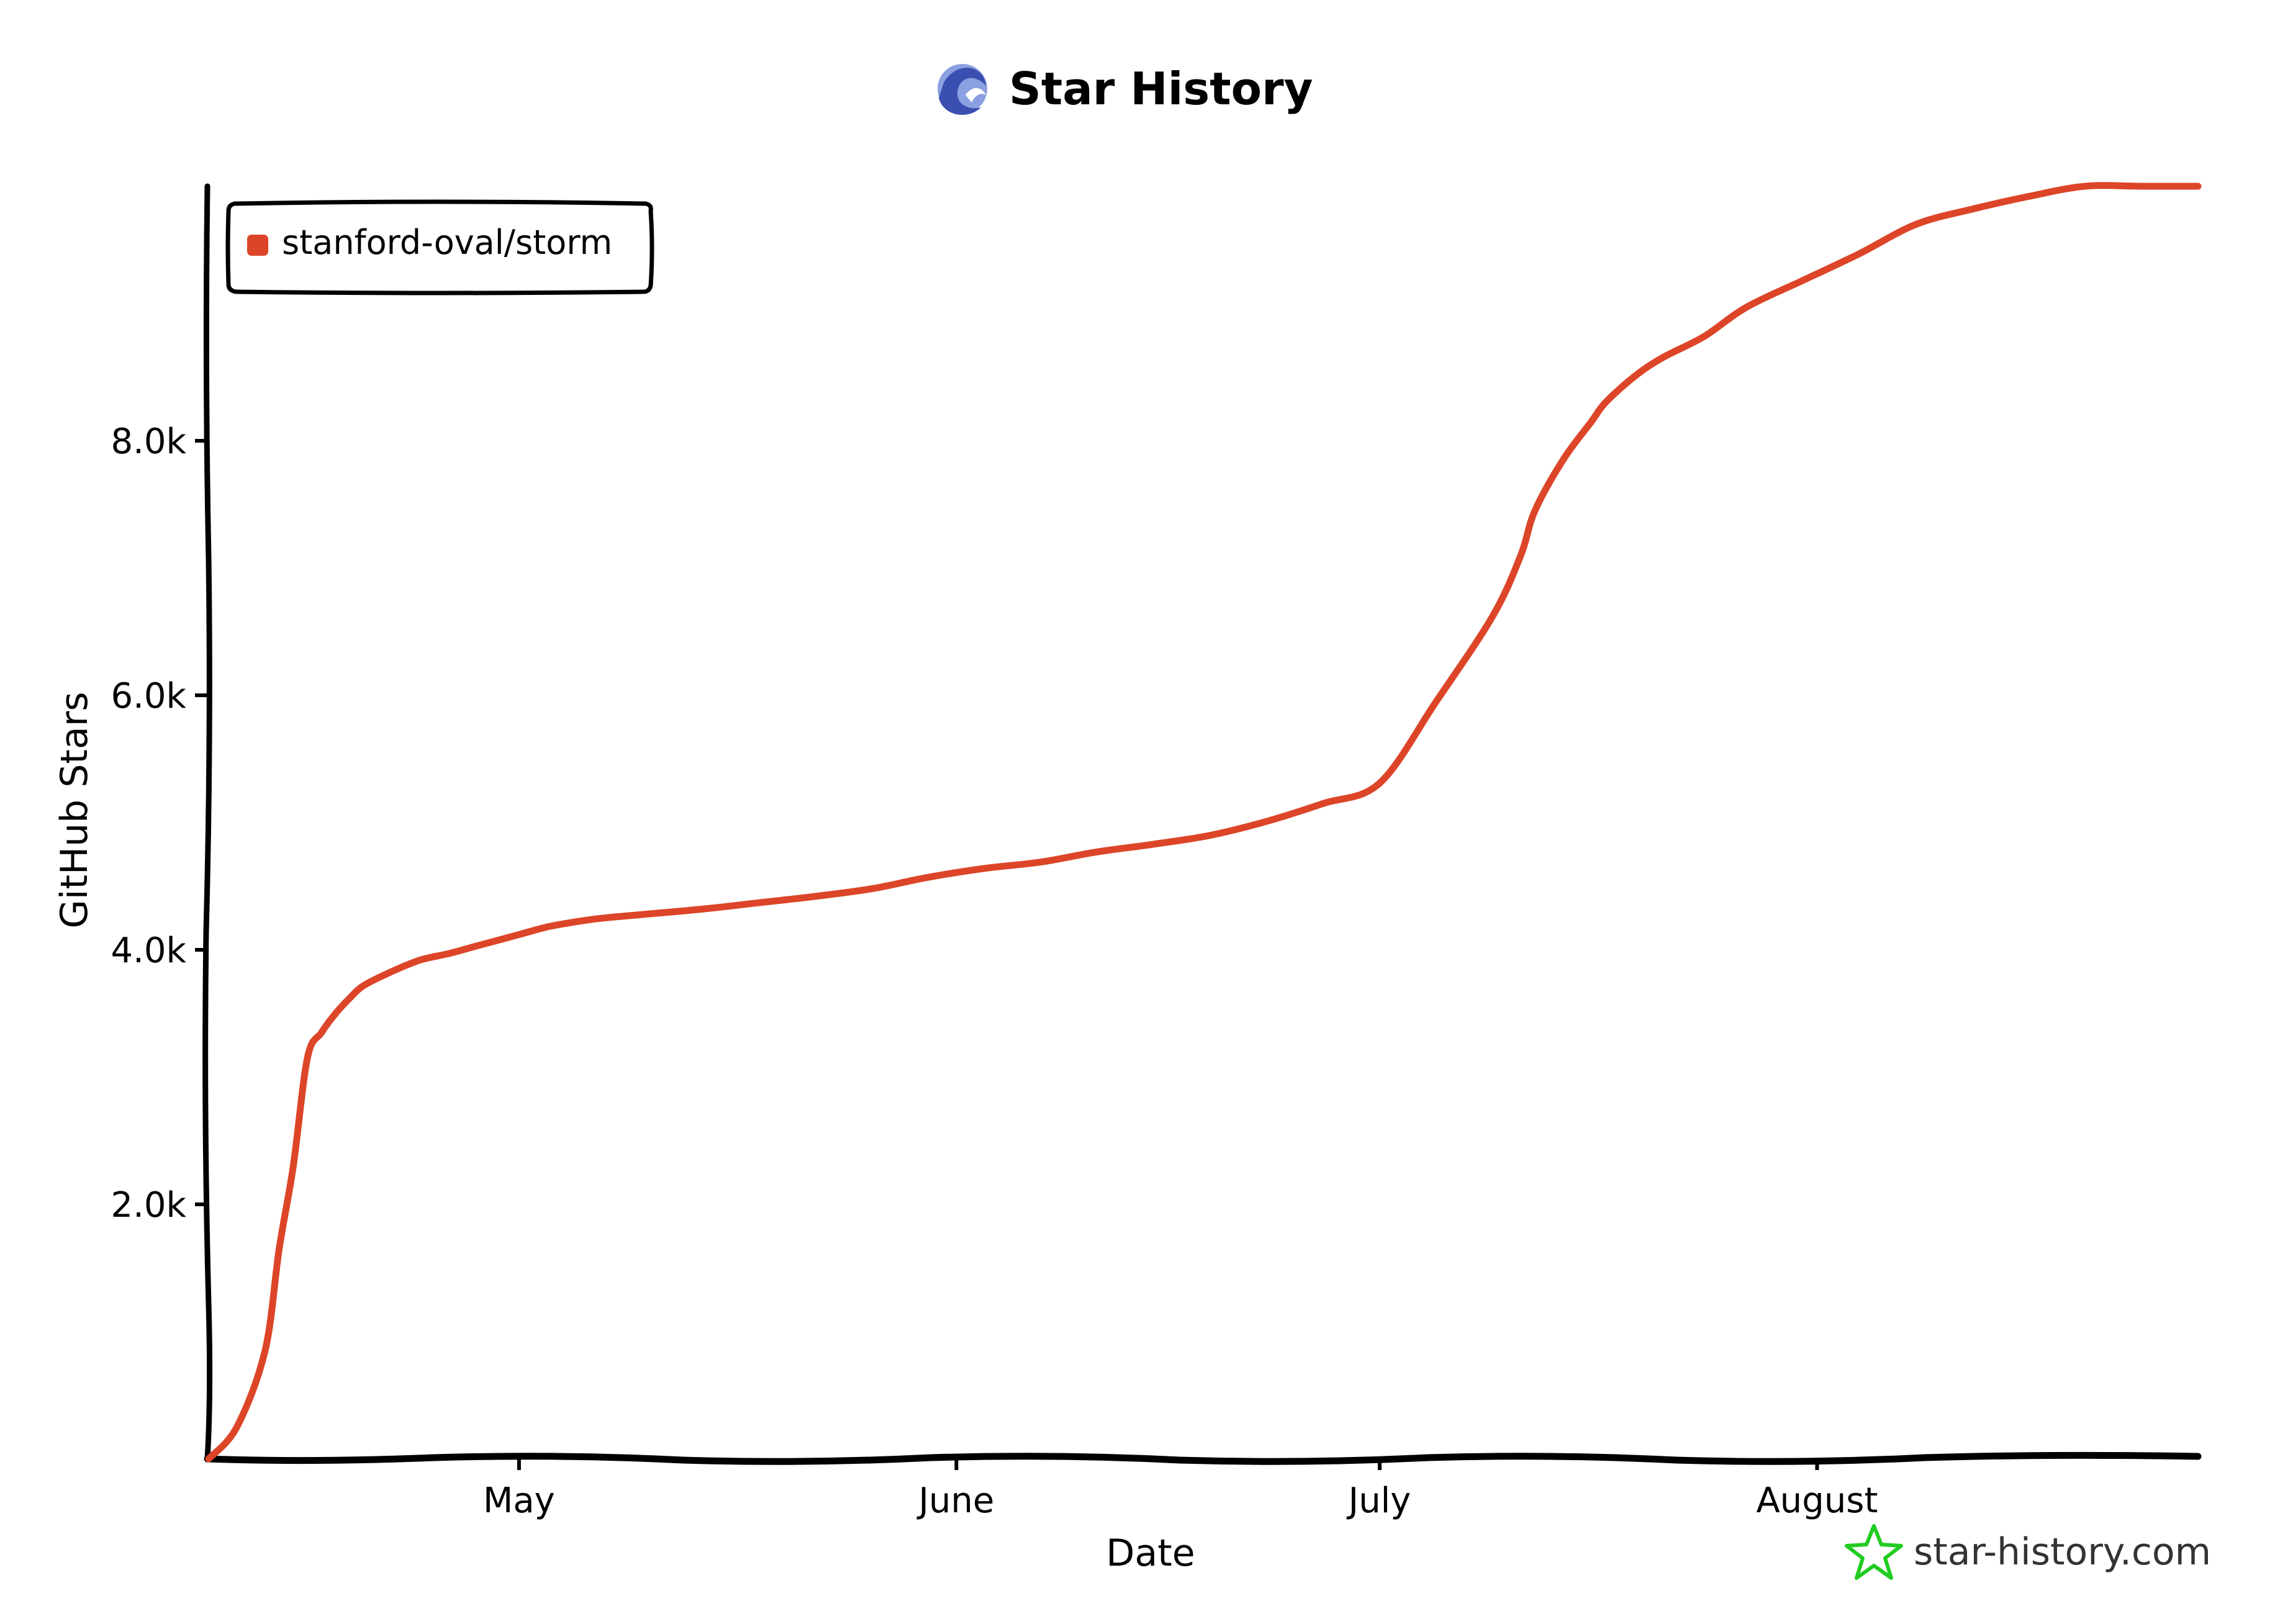 The image size is (2275, 1624). Describe the element at coordinates (257, 245) in the screenshot. I see `legend-swatch` at that location.